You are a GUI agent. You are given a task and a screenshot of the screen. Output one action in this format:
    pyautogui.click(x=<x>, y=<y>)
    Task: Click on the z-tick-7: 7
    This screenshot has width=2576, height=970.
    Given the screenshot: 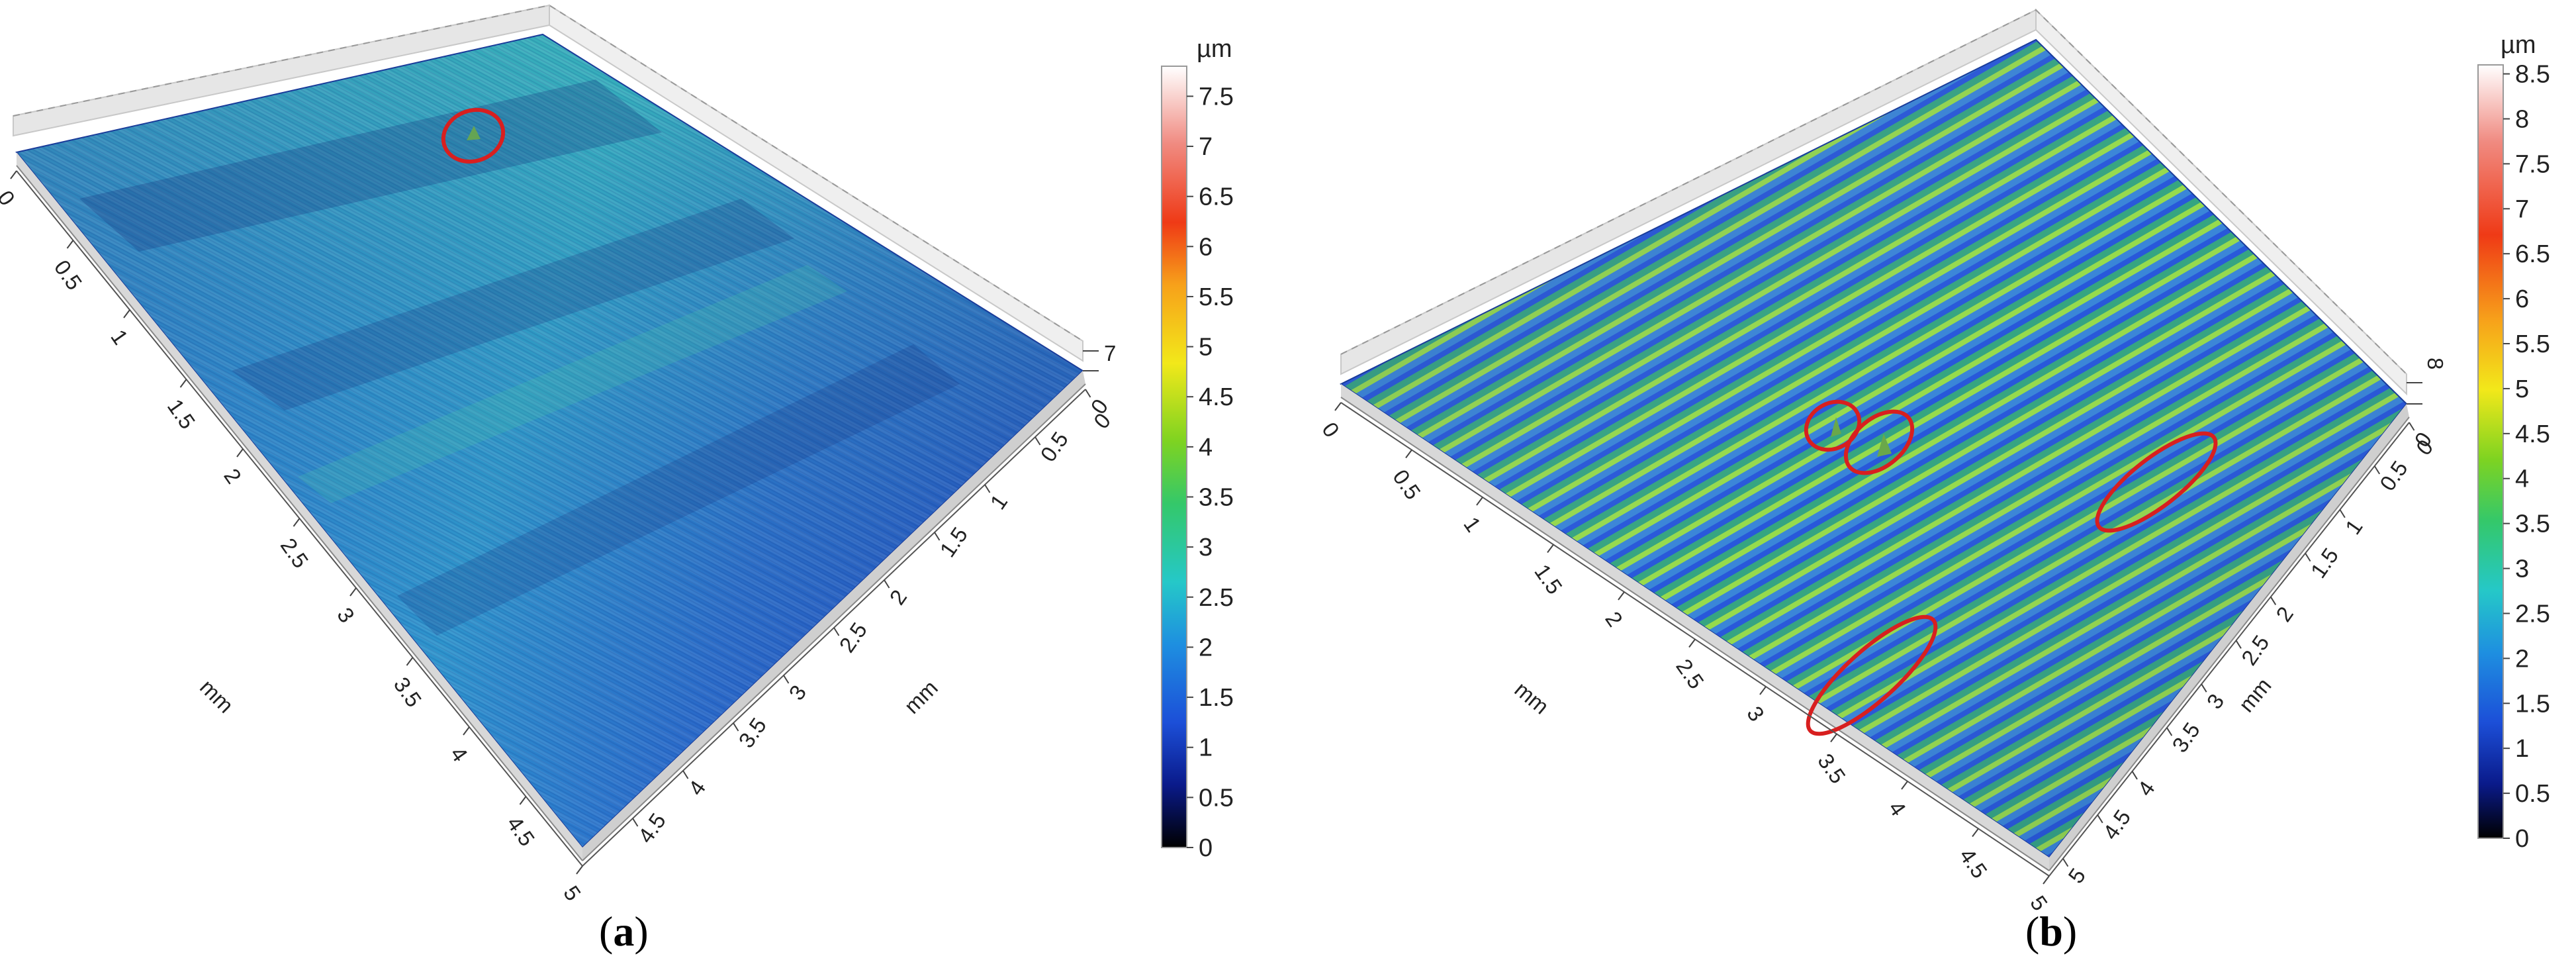 What is the action you would take?
    pyautogui.click(x=1110, y=353)
    